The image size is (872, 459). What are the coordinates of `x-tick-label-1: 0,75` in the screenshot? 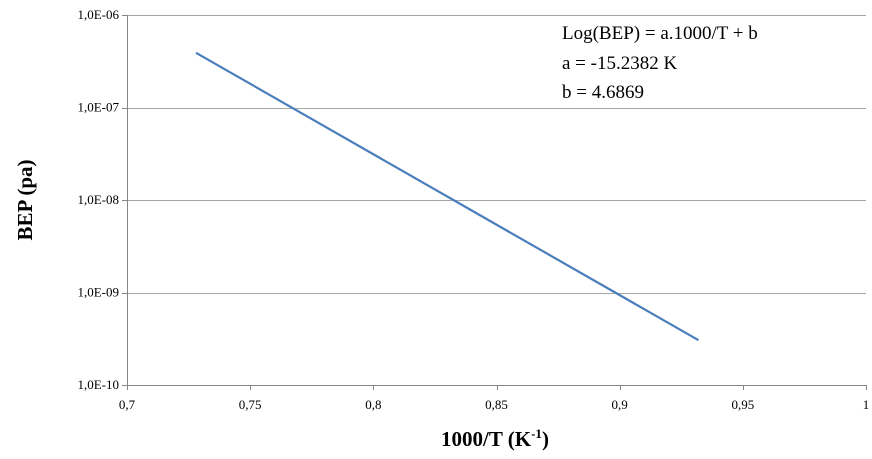 It's located at (250, 404).